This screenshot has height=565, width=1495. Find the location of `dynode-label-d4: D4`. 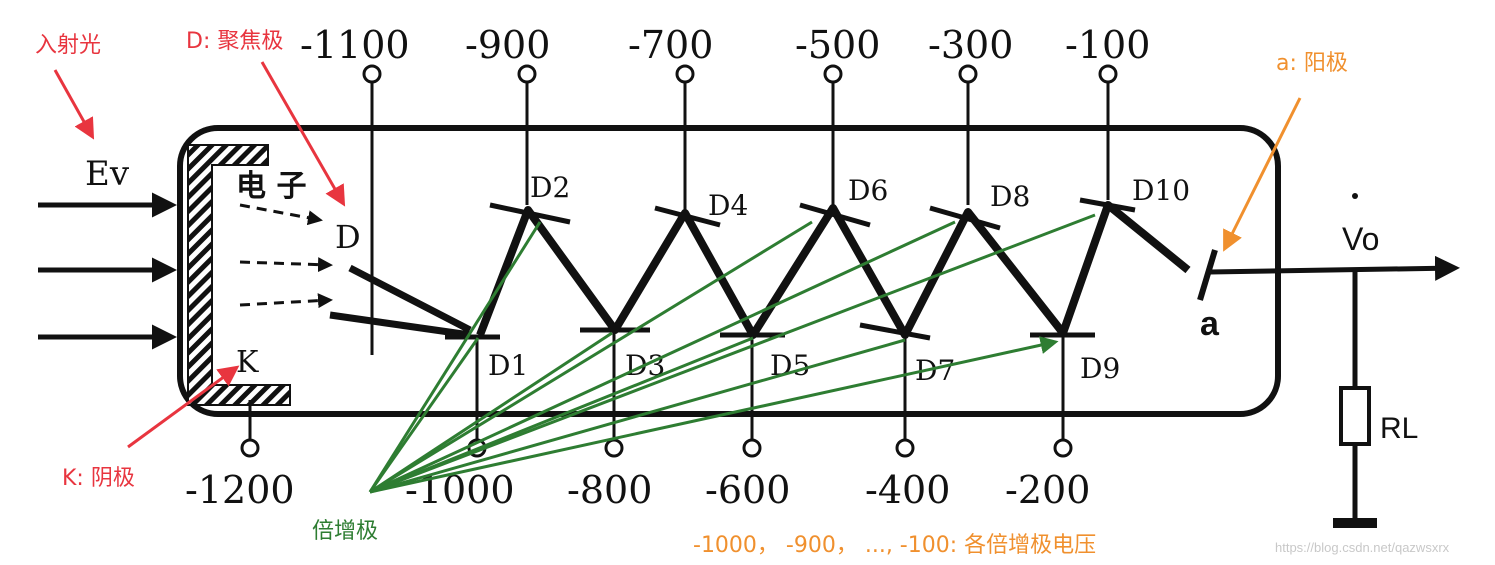

dynode-label-d4: D4 is located at coordinates (728, 205).